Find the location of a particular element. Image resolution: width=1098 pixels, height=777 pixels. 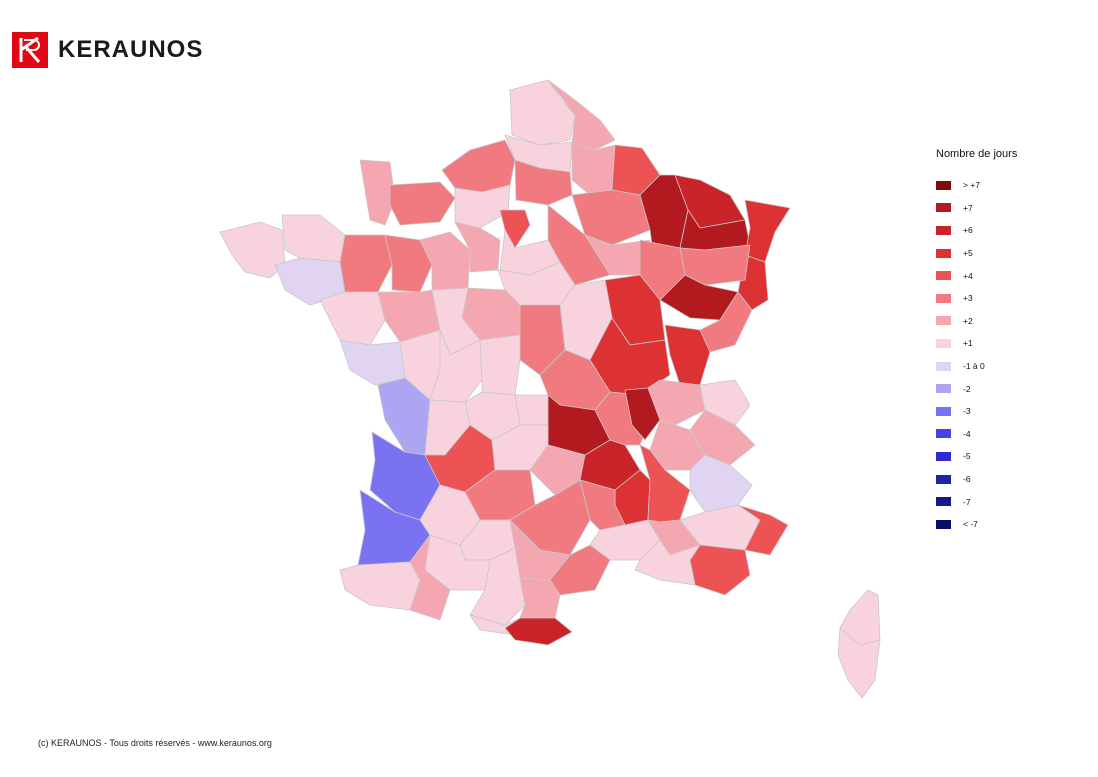

region-pyr-atl is located at coordinates (380, 586).